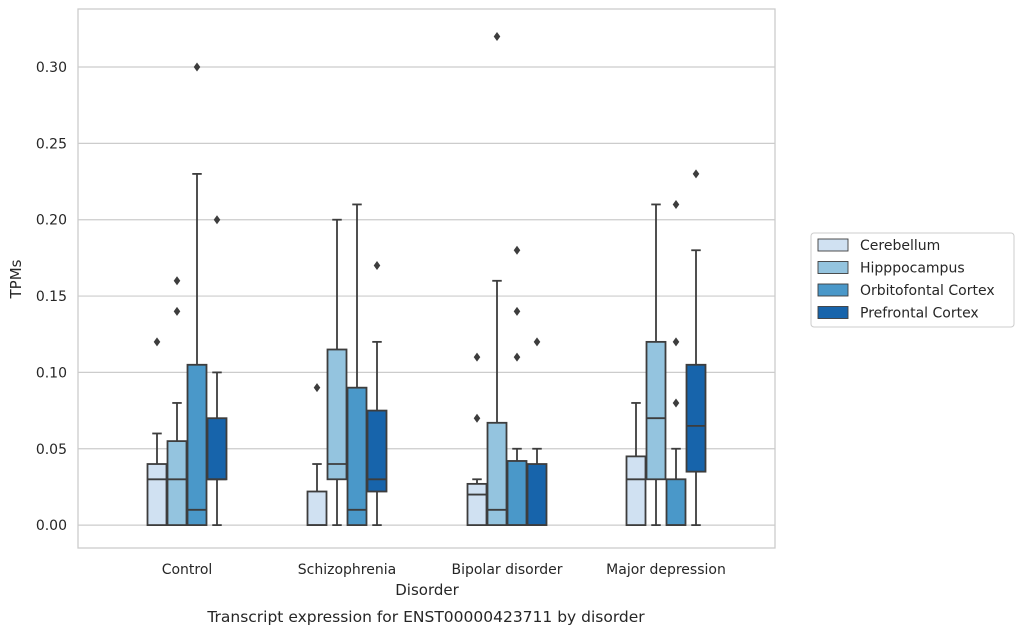 The height and width of the screenshot is (634, 1023). Describe the element at coordinates (51, 221) in the screenshot. I see `y-tick-label: 0.20` at that location.